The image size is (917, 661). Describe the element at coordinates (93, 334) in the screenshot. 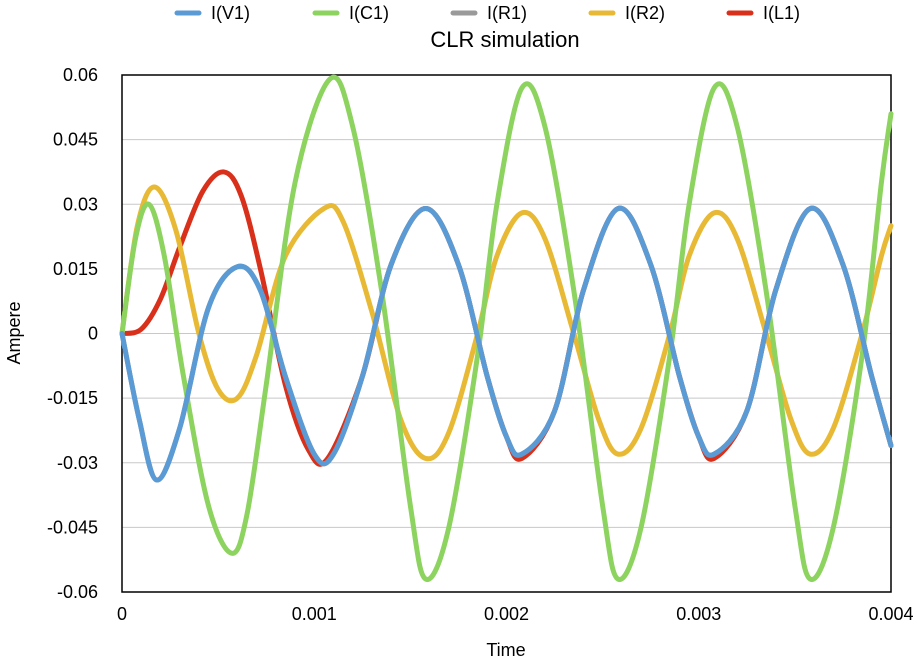

I see `y-tick-label-4: 0` at that location.